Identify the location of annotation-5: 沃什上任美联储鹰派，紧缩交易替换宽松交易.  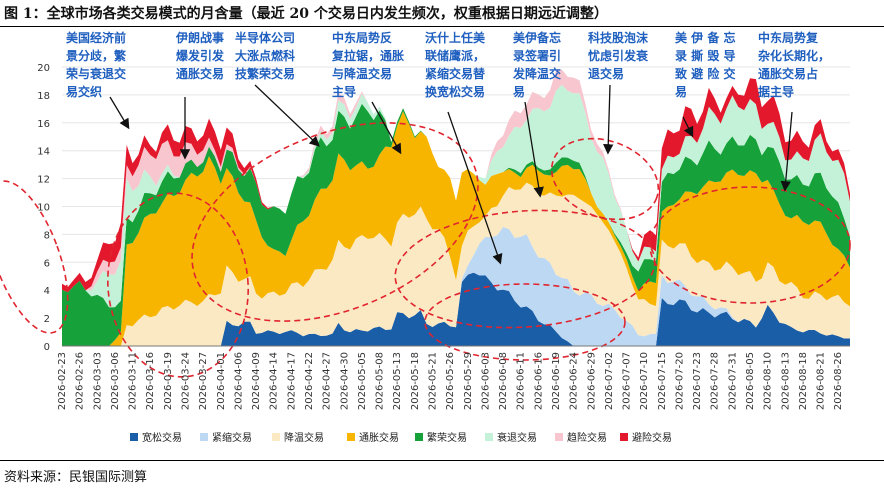
(455, 64).